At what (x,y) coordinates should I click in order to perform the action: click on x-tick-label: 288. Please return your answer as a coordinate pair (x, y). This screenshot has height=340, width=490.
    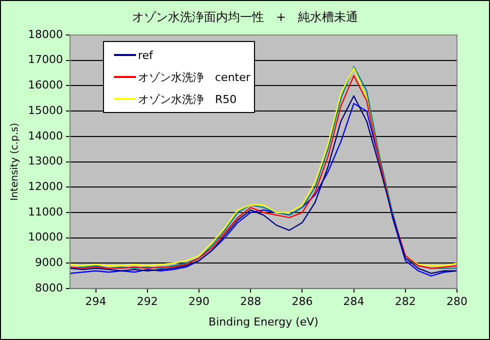
    Looking at the image, I should click on (251, 301).